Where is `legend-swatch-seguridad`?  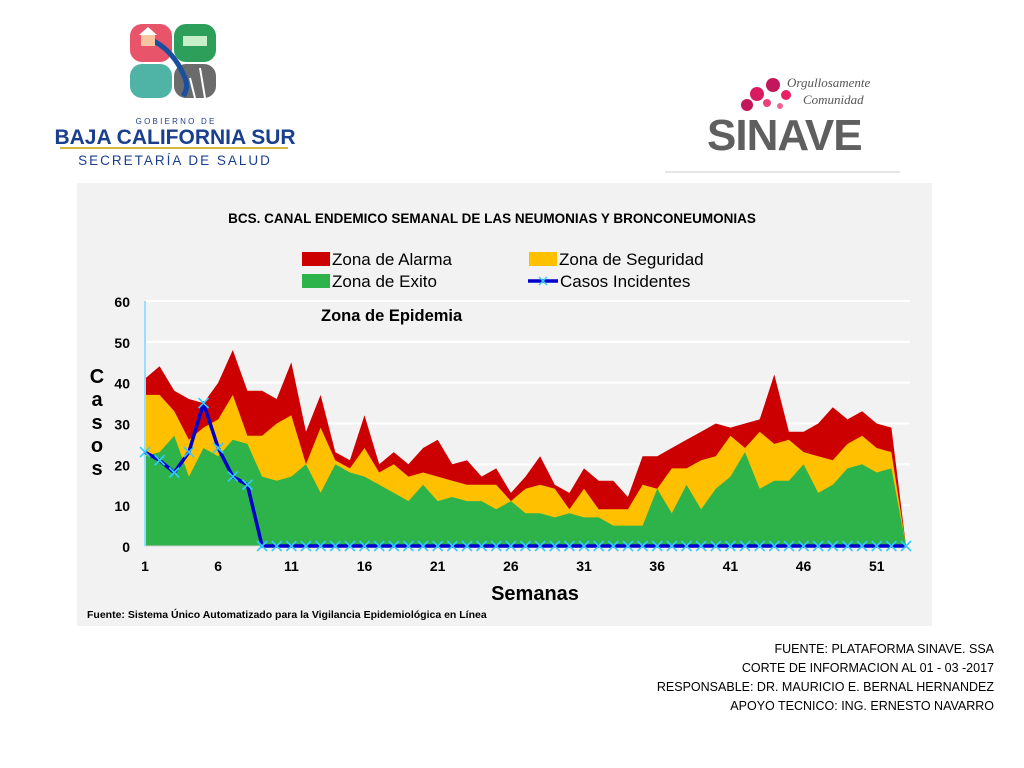
legend-swatch-seguridad is located at coordinates (543, 259).